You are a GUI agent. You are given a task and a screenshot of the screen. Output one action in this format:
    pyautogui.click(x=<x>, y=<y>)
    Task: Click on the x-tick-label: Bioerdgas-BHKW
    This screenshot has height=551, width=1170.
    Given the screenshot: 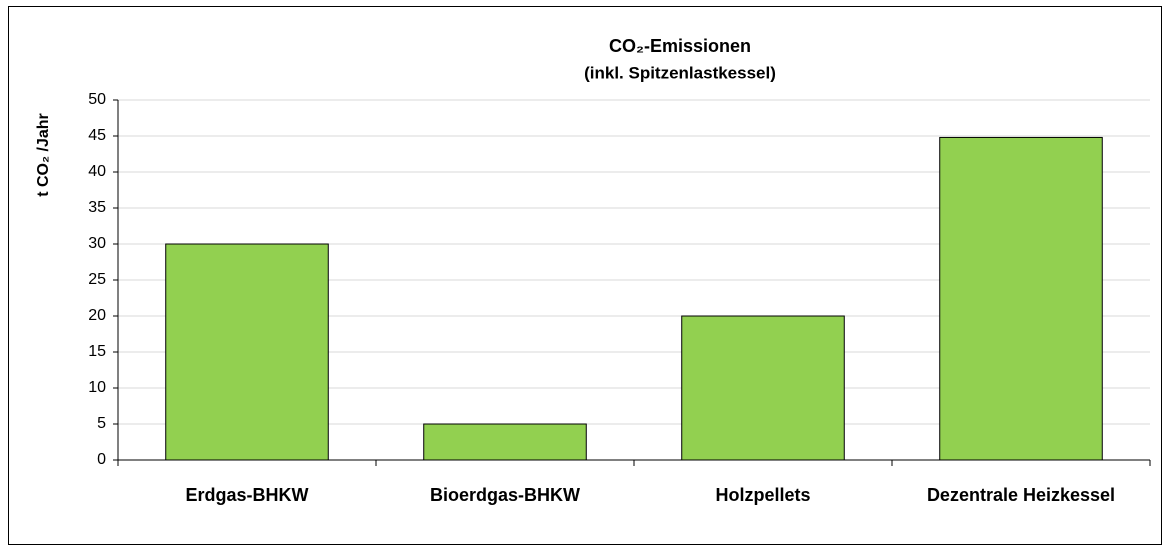 What is the action you would take?
    pyautogui.click(x=504, y=495)
    